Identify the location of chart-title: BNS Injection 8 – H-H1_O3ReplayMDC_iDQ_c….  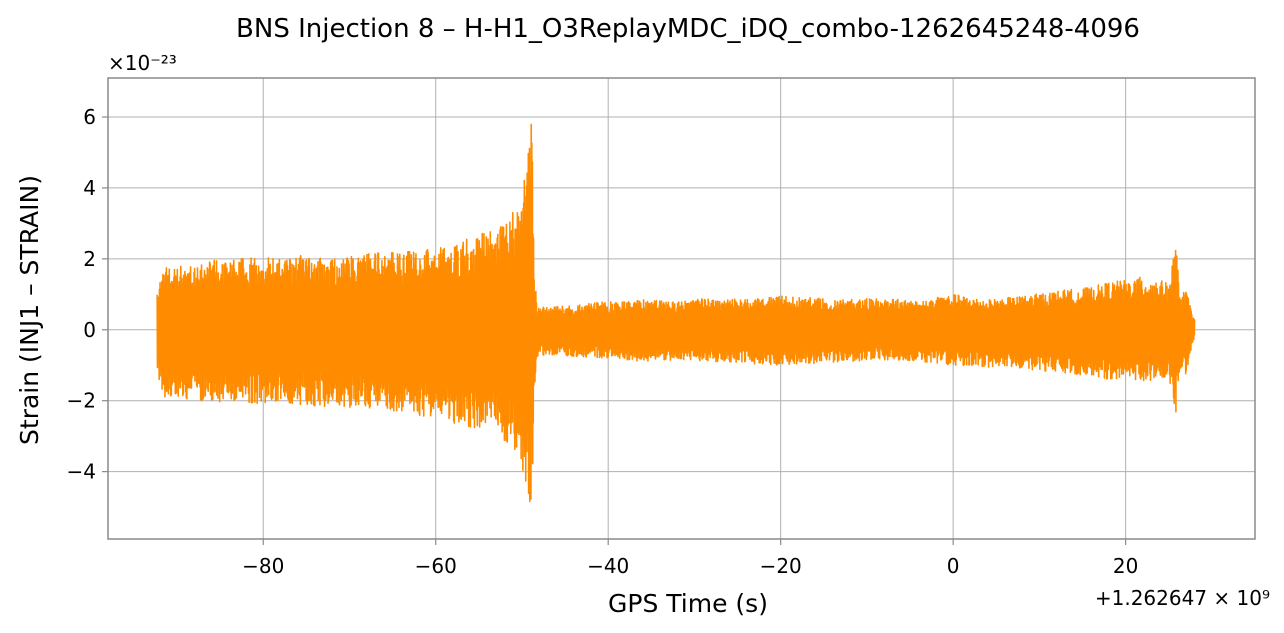
(688, 29).